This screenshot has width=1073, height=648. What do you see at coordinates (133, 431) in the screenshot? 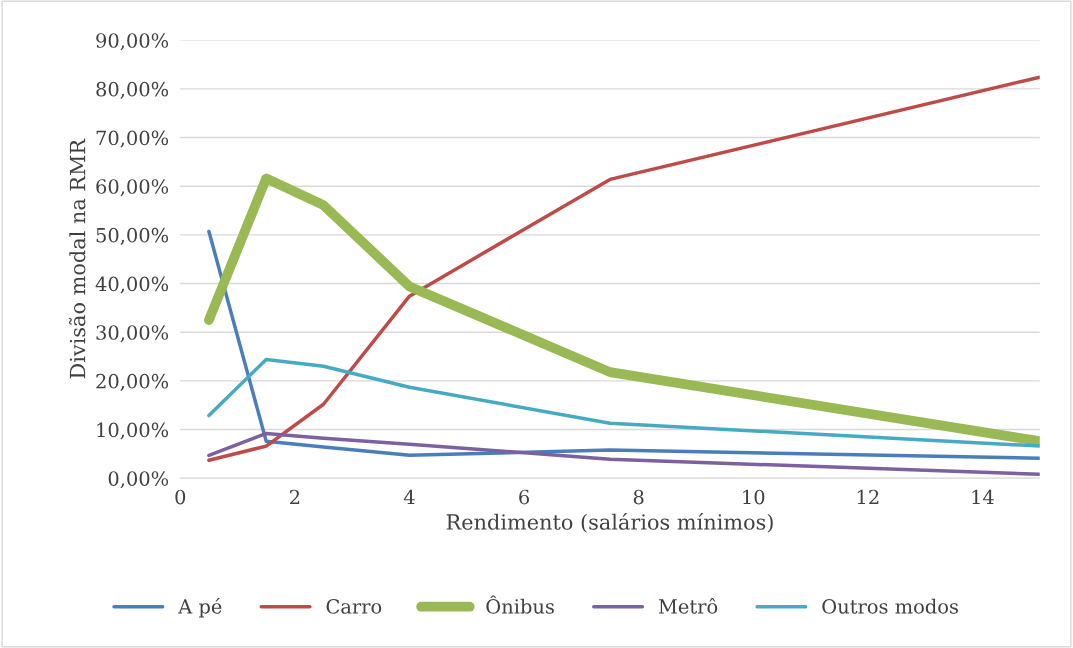
I see `y-tick-label: 10,00%` at bounding box center [133, 431].